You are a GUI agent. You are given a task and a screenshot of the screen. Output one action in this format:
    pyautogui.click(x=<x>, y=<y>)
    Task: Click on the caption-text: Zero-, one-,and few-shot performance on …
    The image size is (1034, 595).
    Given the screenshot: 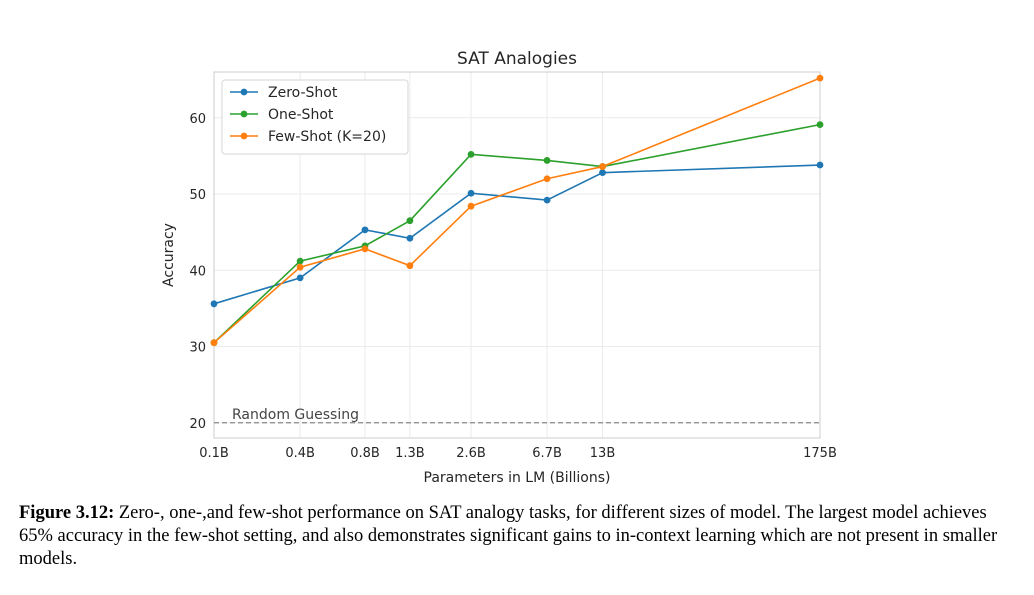 What is the action you would take?
    pyautogui.click(x=508, y=536)
    